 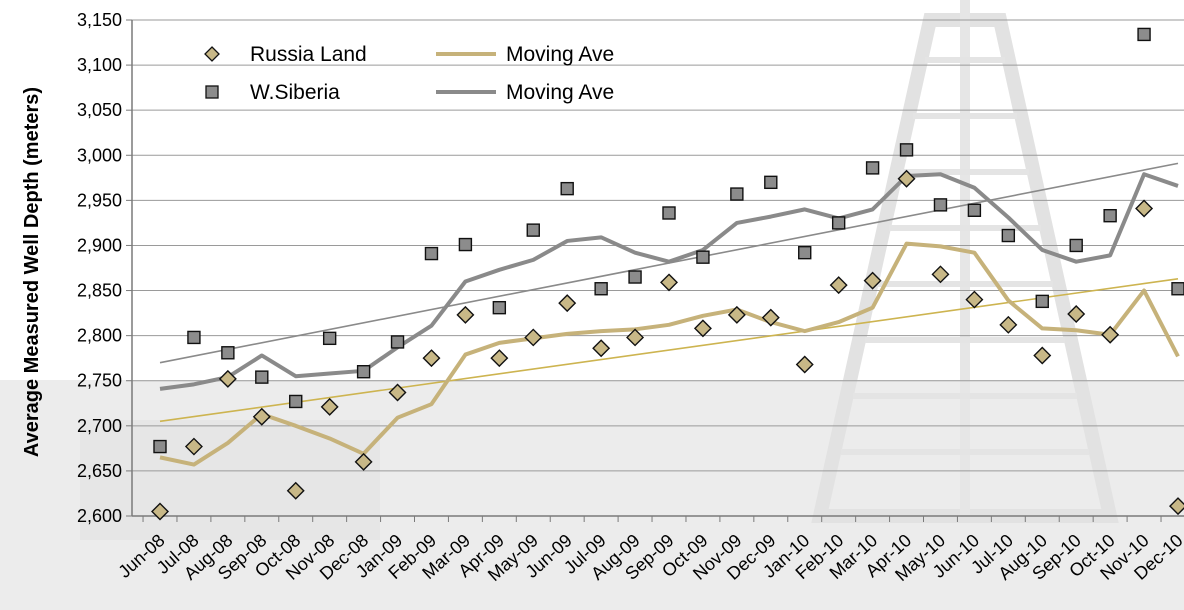 I want to click on legend-diamond-icon, so click(x=212, y=54).